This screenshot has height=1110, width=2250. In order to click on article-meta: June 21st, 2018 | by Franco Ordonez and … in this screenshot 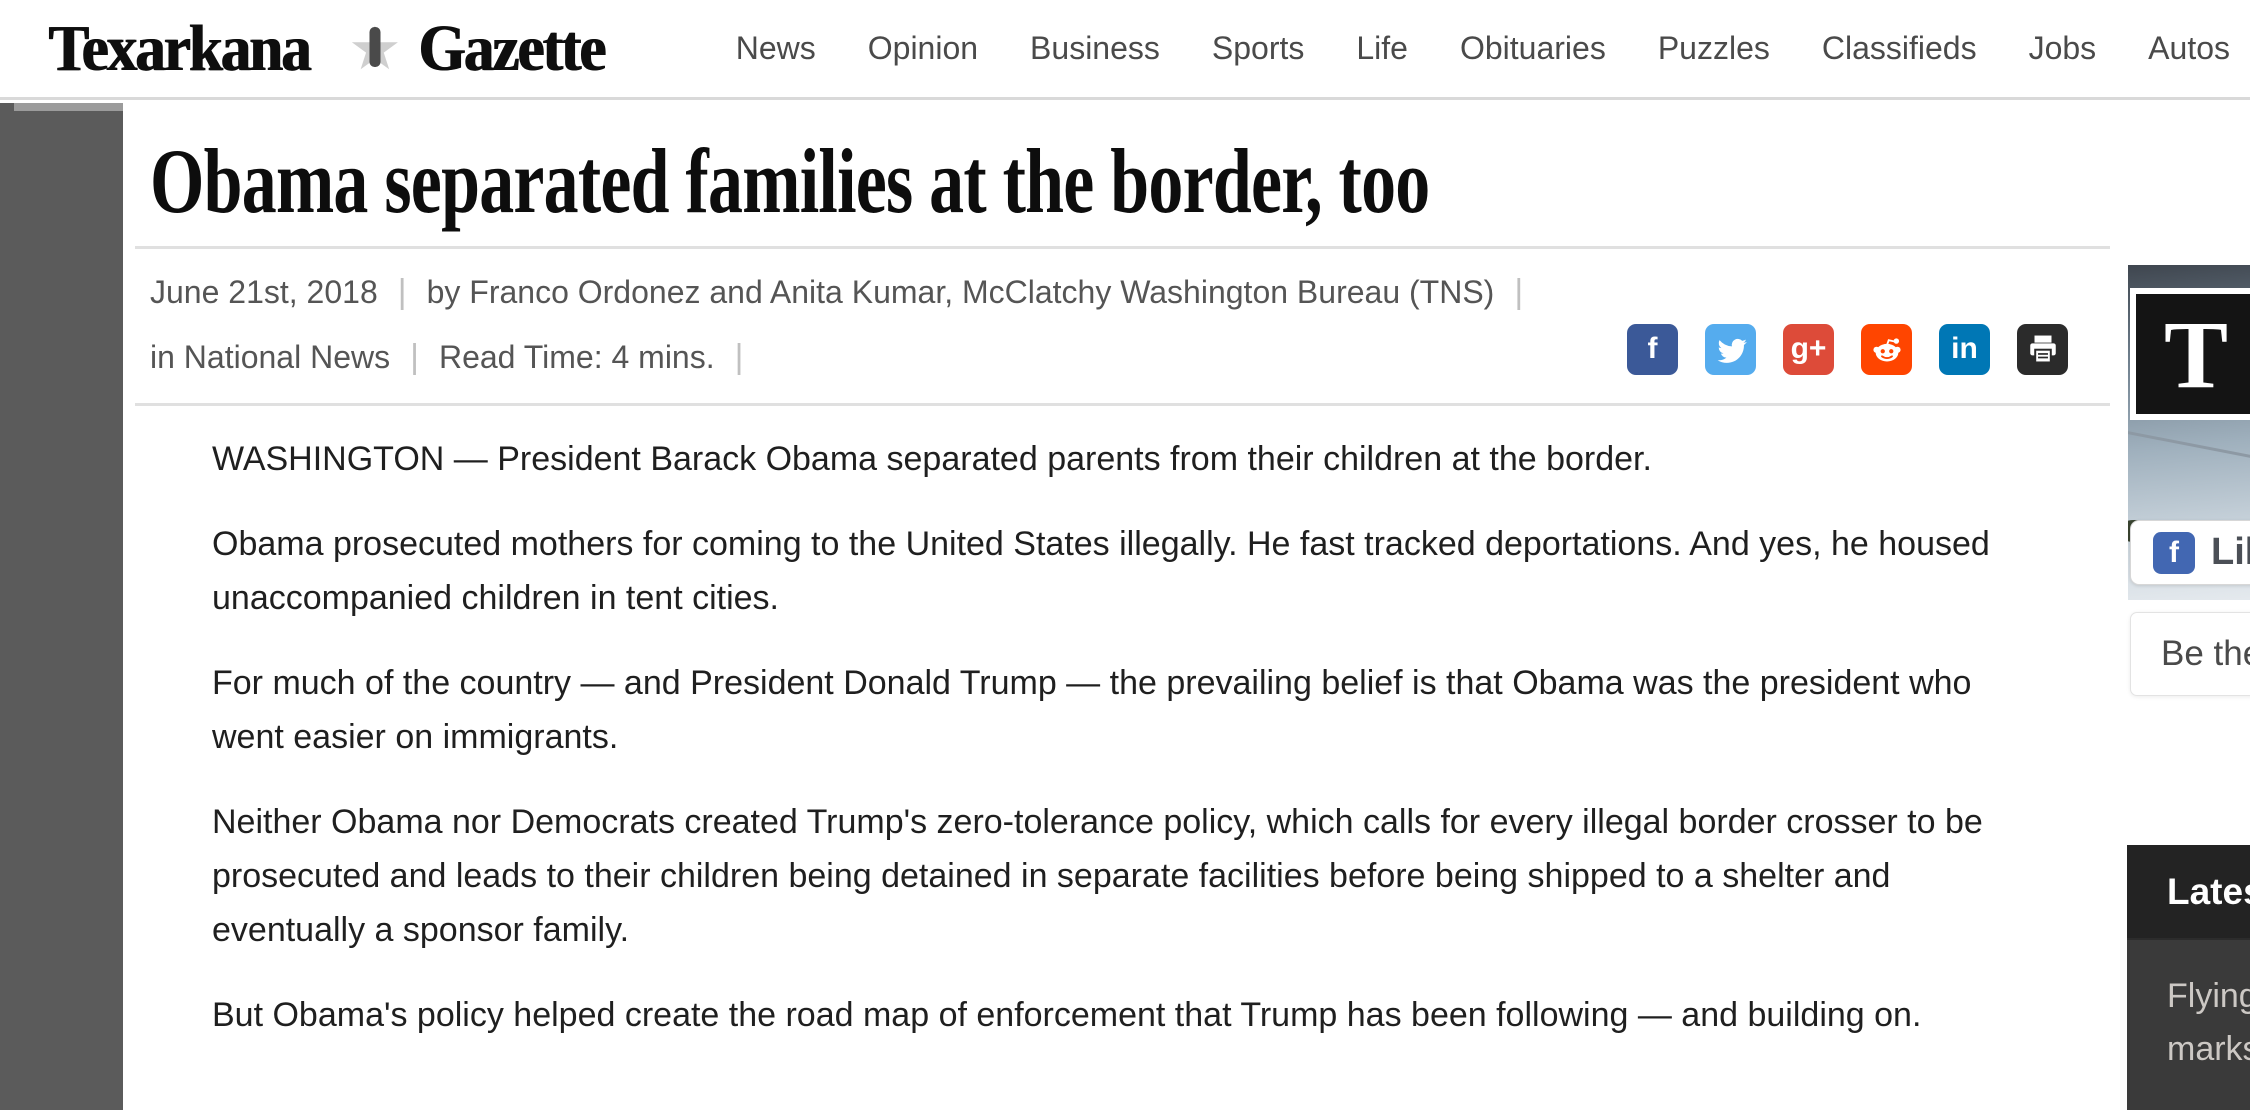, I will do `click(1122, 326)`.